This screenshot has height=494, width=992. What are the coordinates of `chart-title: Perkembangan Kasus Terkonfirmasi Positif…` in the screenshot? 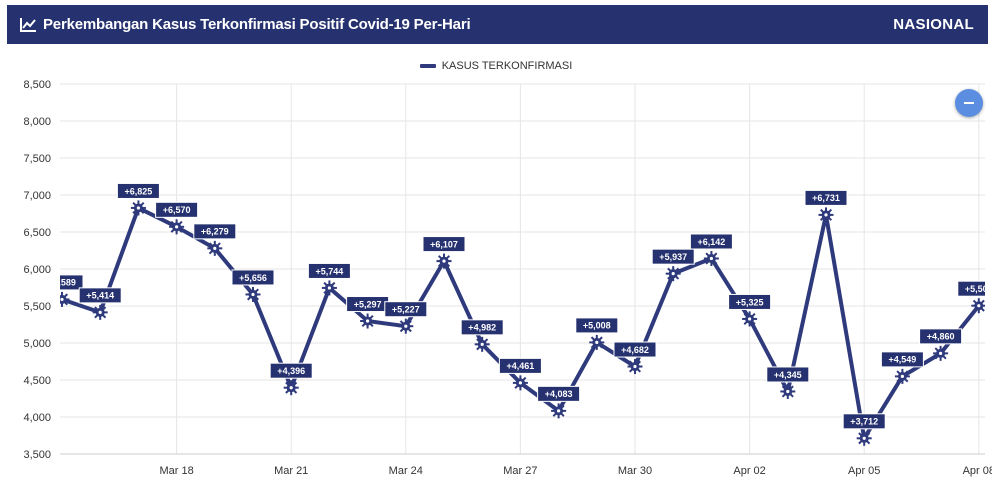 It's located at (257, 24).